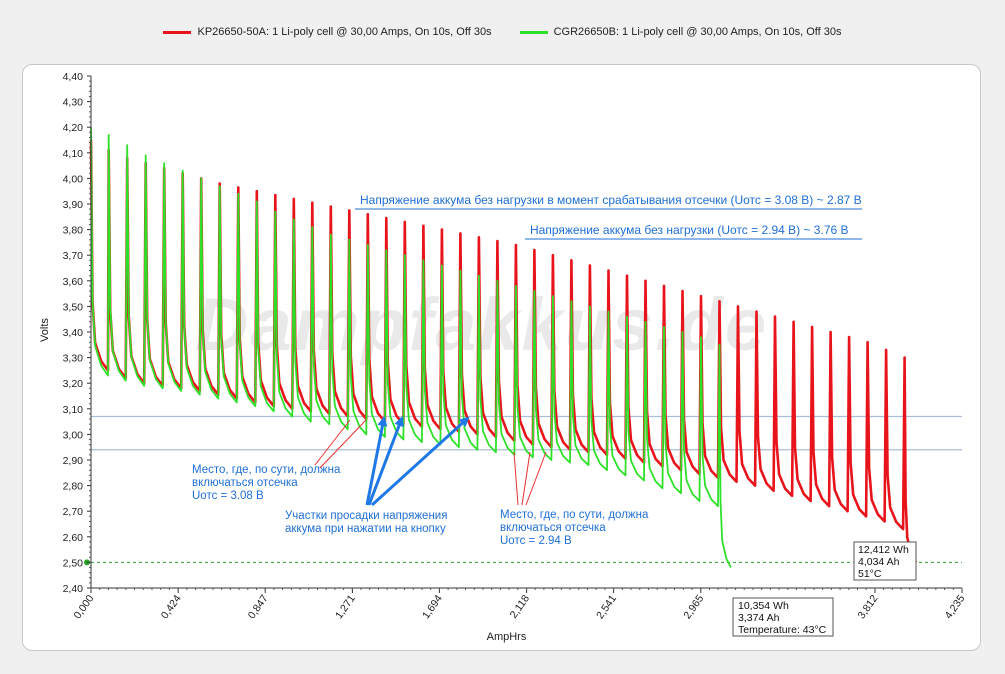  I want to click on info-box-red: 12,412 Wh 4,034 Ah 51°C, so click(885, 561).